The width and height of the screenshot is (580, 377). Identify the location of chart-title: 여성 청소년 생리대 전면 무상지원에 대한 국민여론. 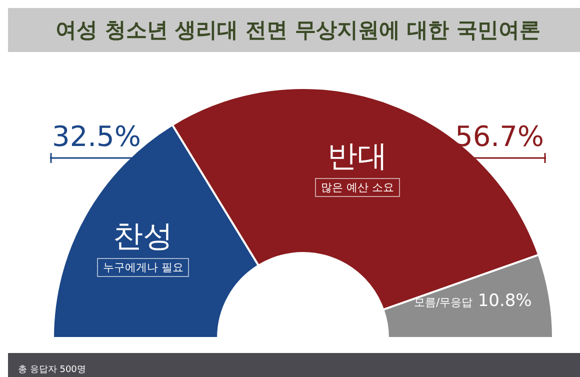
(294, 30).